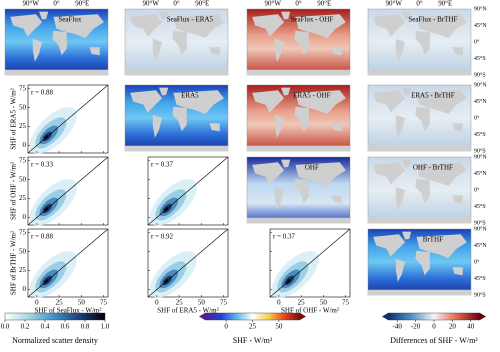 The width and height of the screenshot is (500, 352). What do you see at coordinates (14, 263) in the screenshot?
I see `y-axis-label: SHF of BrTHF - W/m²` at bounding box center [14, 263].